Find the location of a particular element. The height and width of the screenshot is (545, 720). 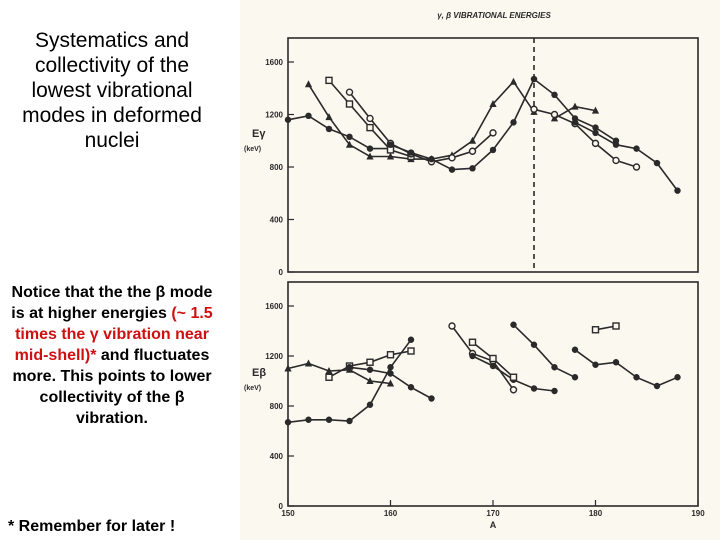

bottom-series-7-line is located at coordinates (544, 351).